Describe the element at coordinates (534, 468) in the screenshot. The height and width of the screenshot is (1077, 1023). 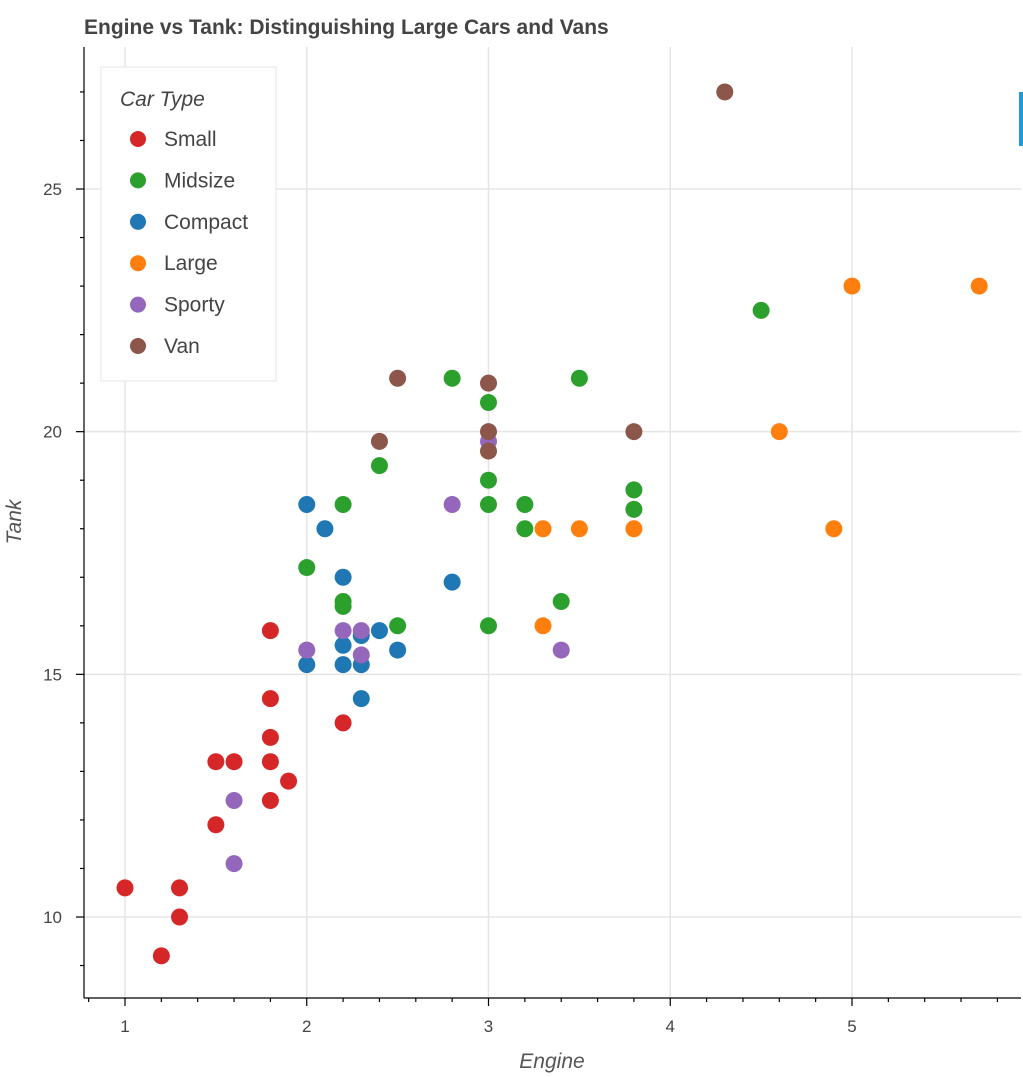
I see `series-midsize` at that location.